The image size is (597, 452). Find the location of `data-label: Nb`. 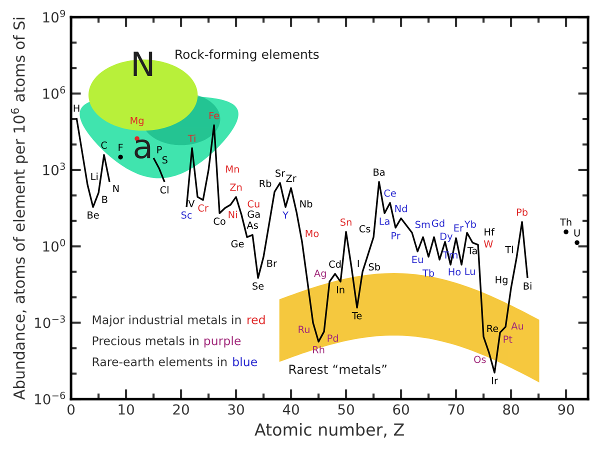

data-label: Nb is located at coordinates (306, 204).